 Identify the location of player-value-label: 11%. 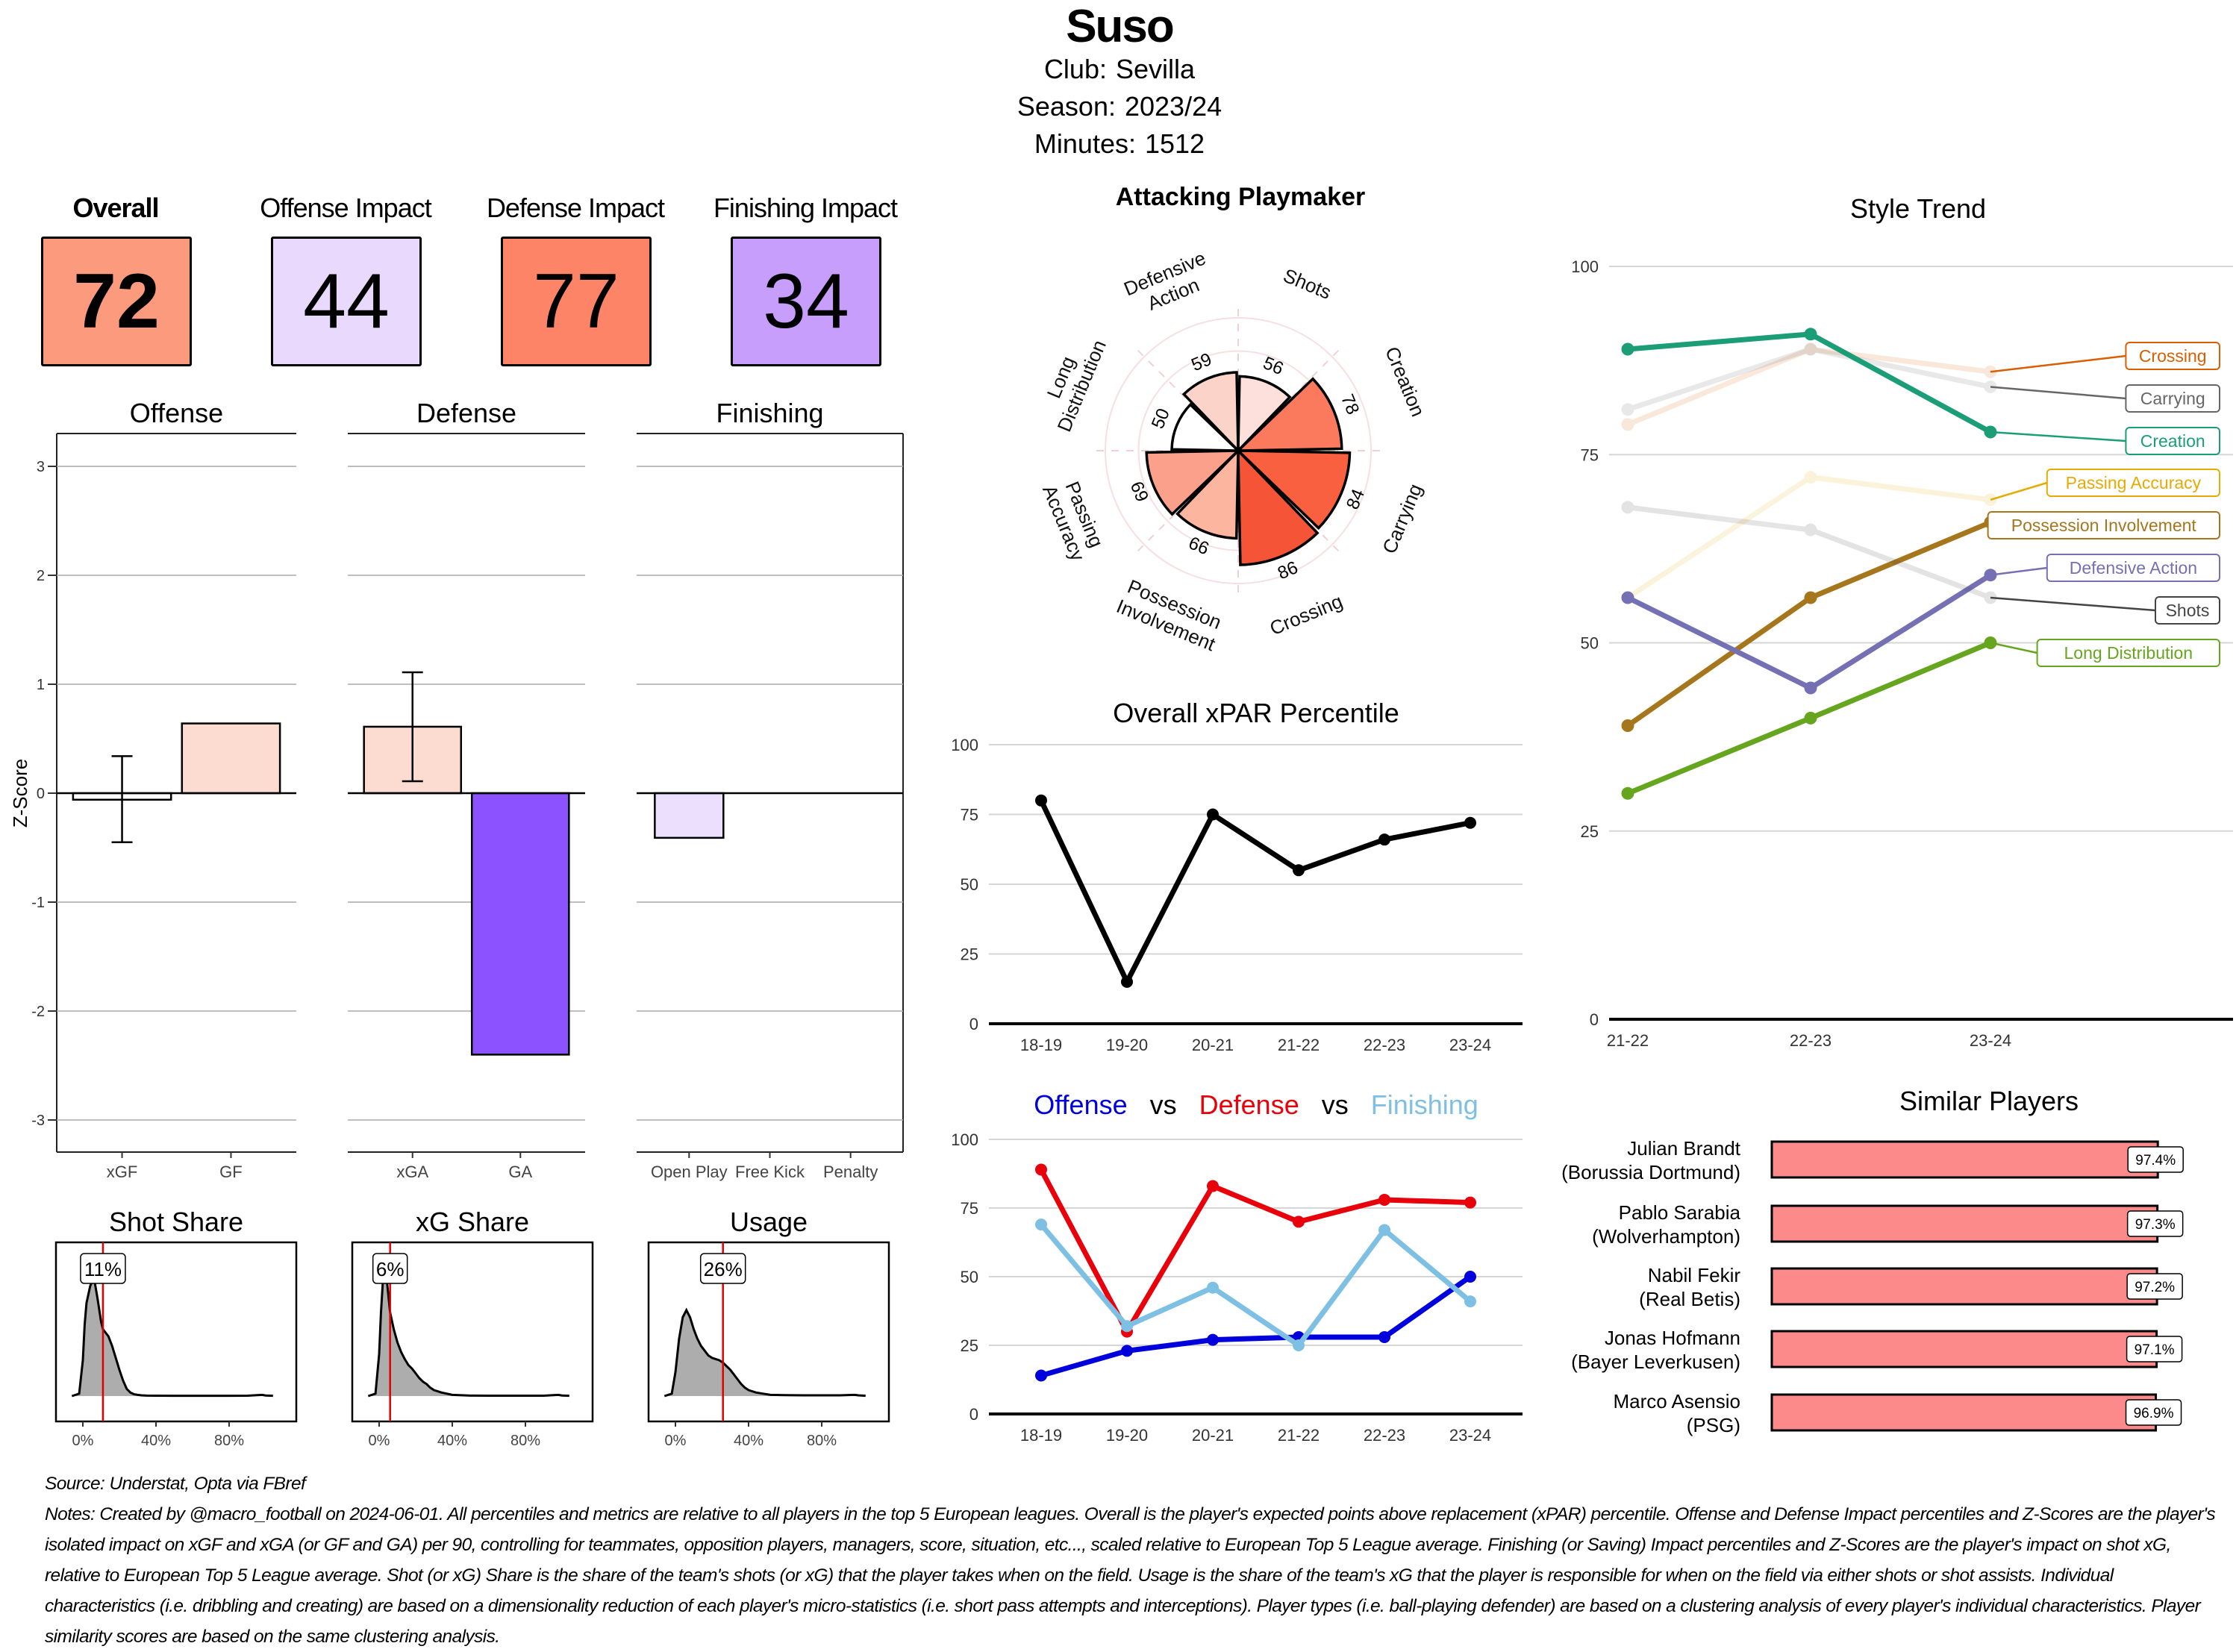
(103, 1269).